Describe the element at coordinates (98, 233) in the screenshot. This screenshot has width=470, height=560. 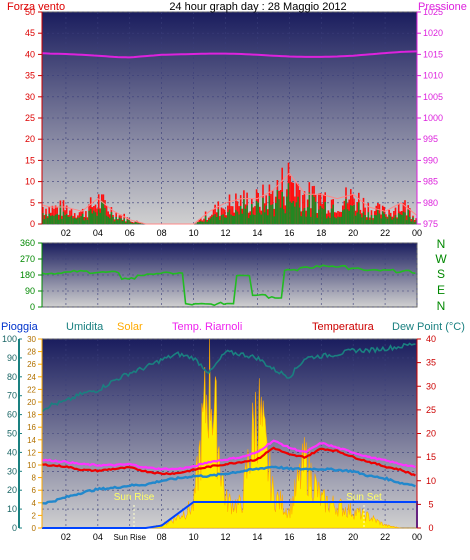
I see `x-tick-label: 04` at that location.